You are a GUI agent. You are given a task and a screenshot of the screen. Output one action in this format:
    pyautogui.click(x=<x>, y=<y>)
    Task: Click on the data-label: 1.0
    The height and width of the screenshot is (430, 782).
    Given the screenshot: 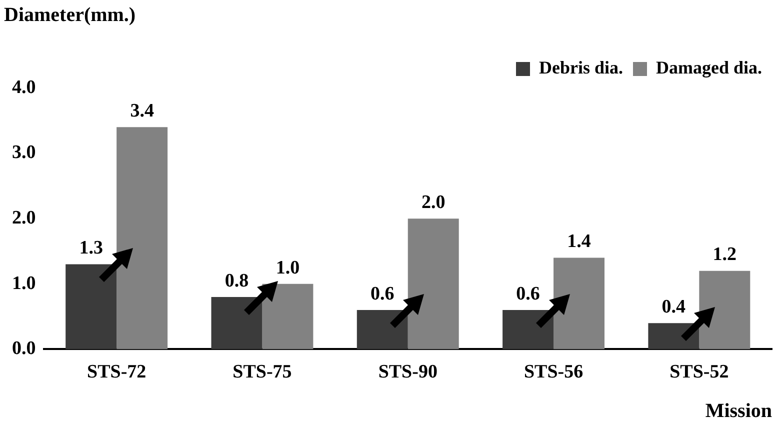 What is the action you would take?
    pyautogui.click(x=288, y=267)
    